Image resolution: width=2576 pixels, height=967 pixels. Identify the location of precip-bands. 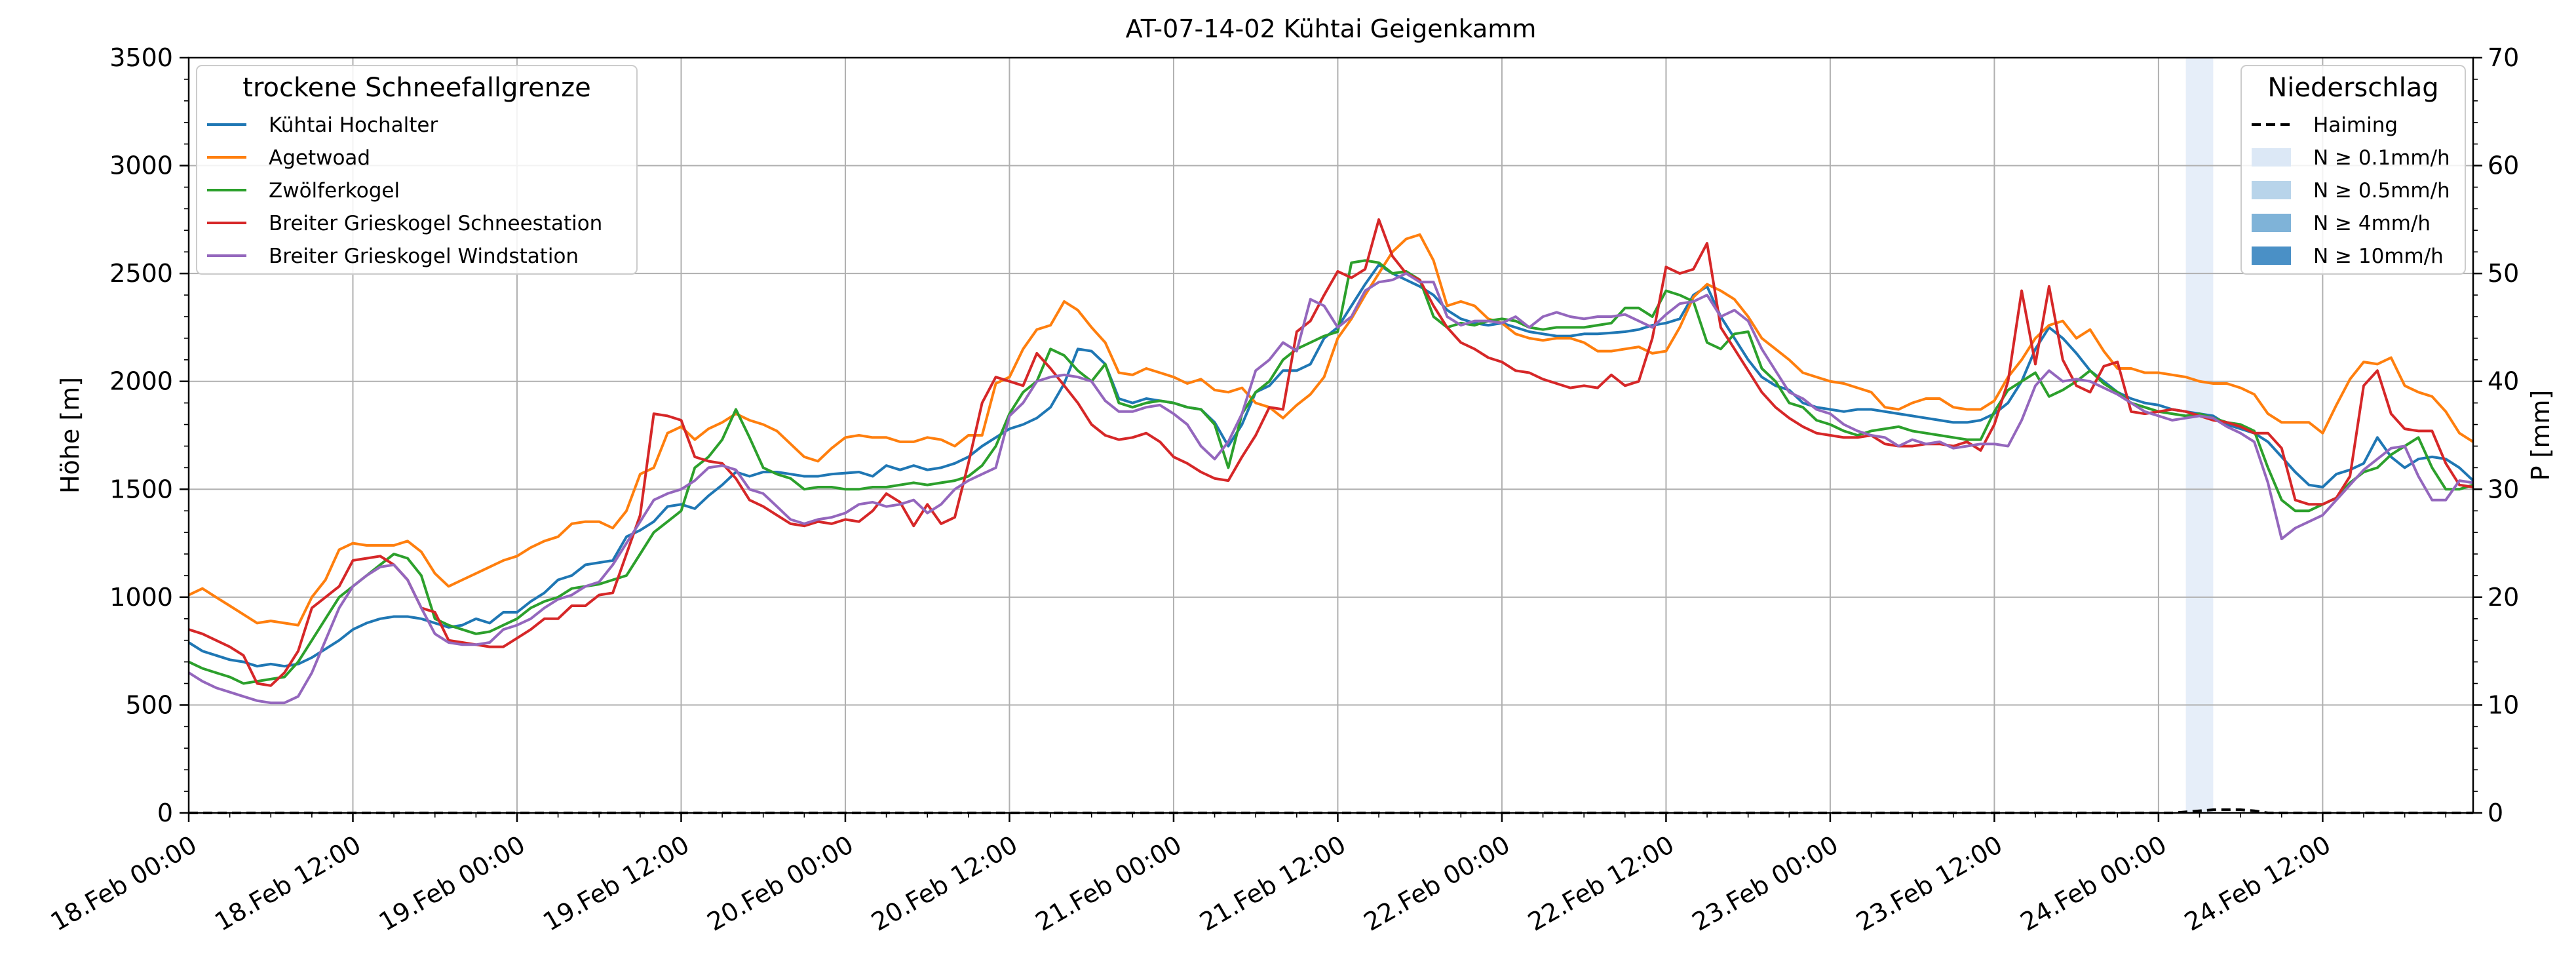
(2199, 435).